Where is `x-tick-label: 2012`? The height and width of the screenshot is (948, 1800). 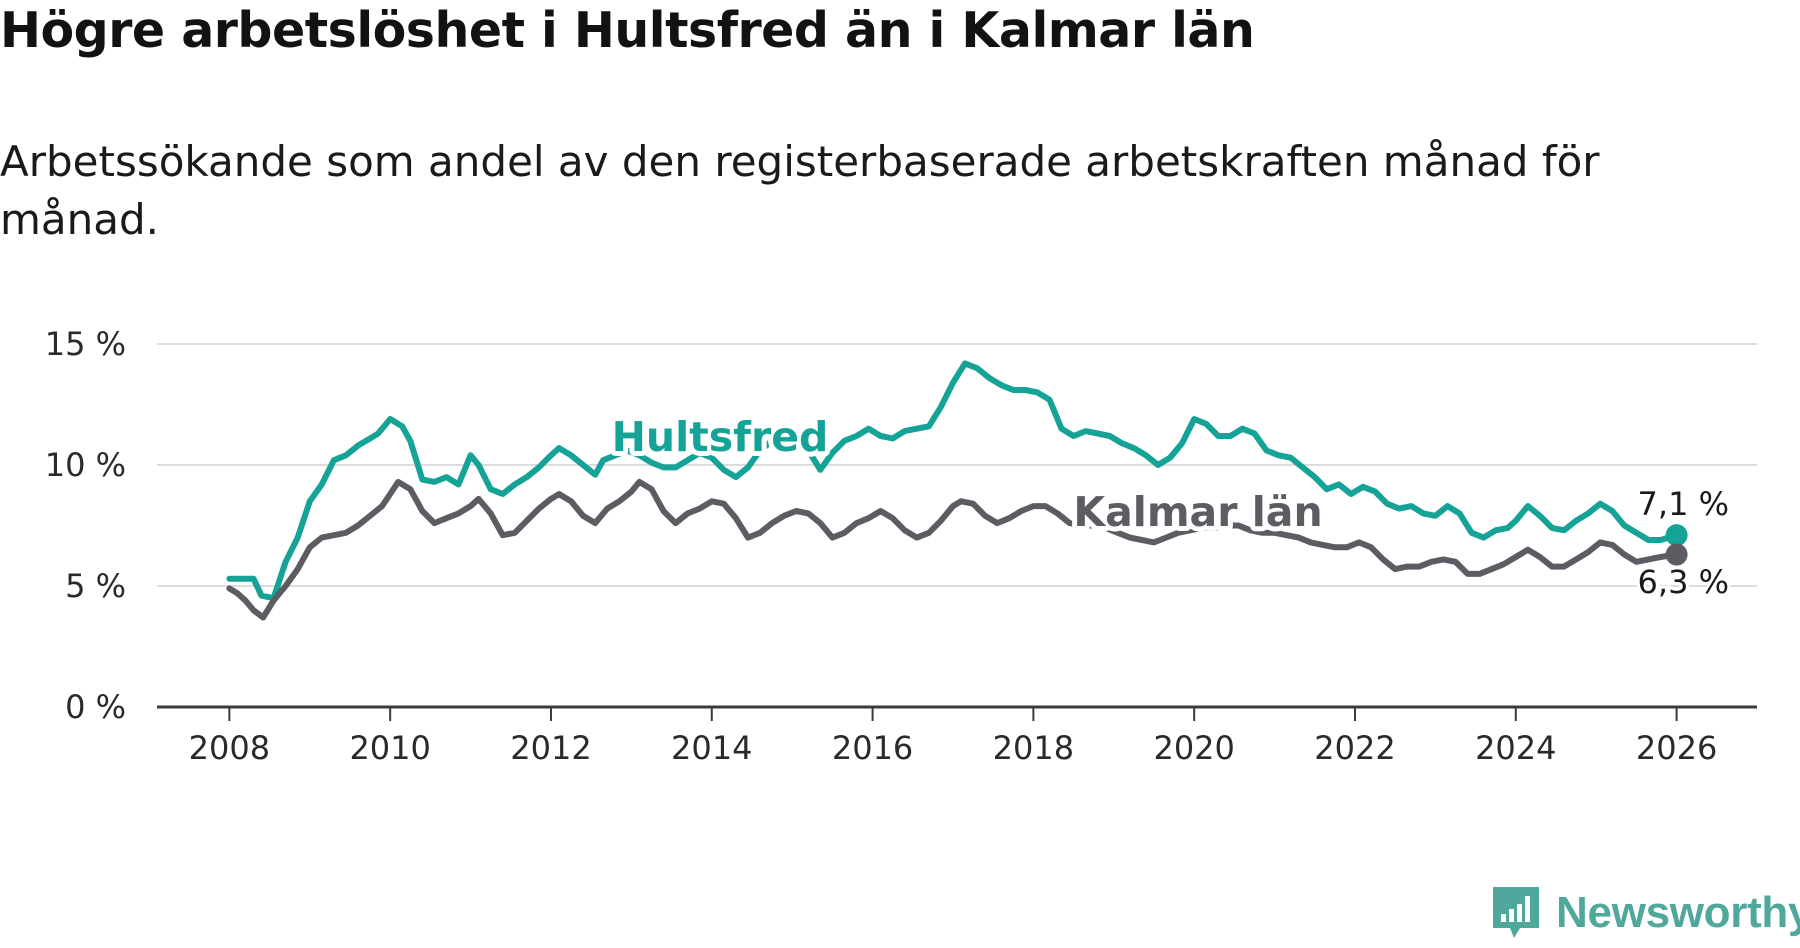
x-tick-label: 2012 is located at coordinates (550, 748).